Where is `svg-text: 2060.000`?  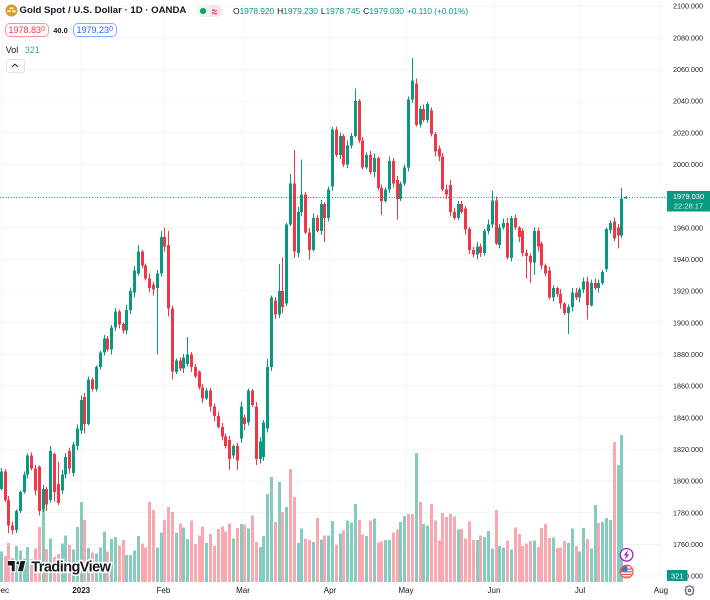 svg-text: 2060.000 is located at coordinates (688, 69).